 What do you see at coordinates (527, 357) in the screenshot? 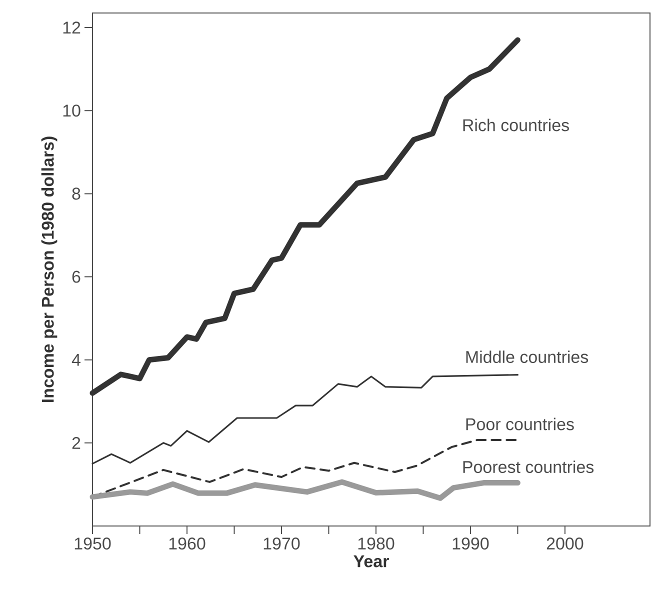
I see `series-label: Middle countries` at bounding box center [527, 357].